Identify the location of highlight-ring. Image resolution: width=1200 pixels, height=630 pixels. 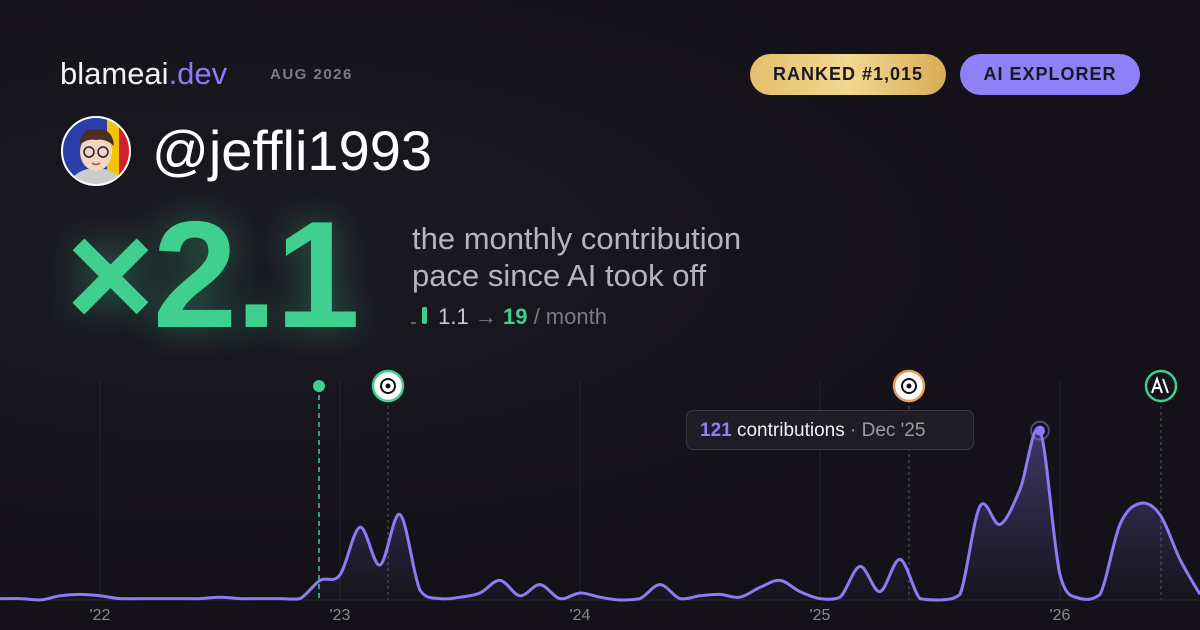
(1040, 430).